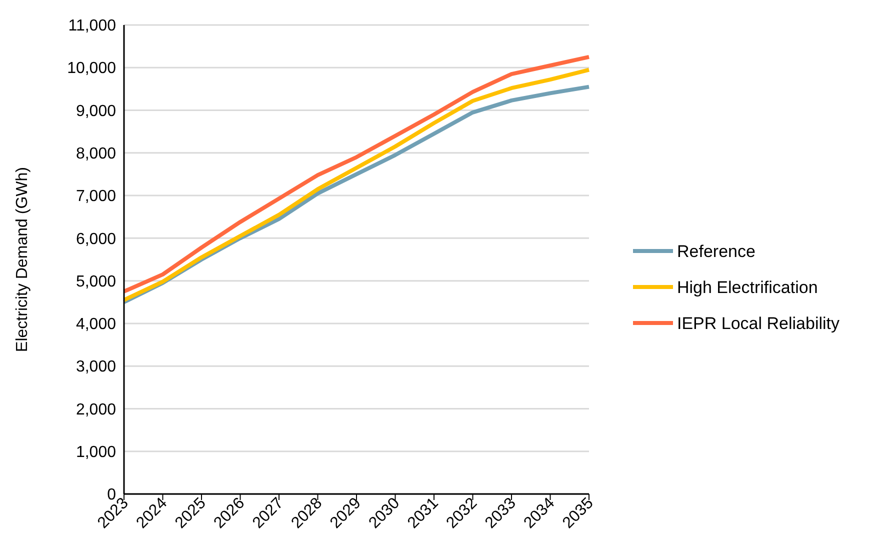  What do you see at coordinates (22, 259) in the screenshot?
I see `y-axis-title: Electricity Demand (GWh)` at bounding box center [22, 259].